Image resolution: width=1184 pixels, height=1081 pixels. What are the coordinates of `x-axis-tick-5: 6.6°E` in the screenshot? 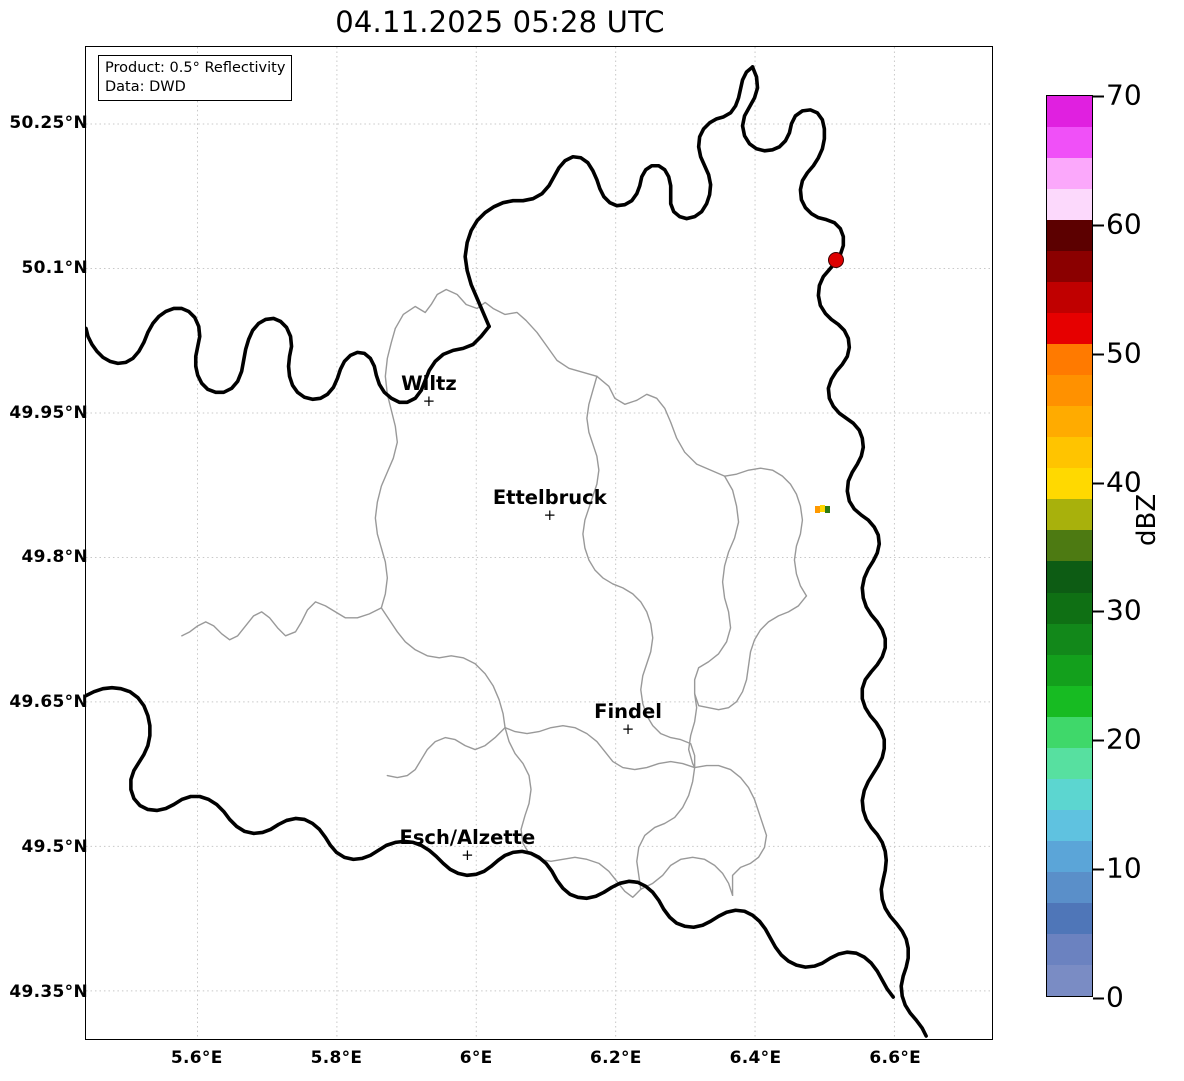 It's located at (895, 1058).